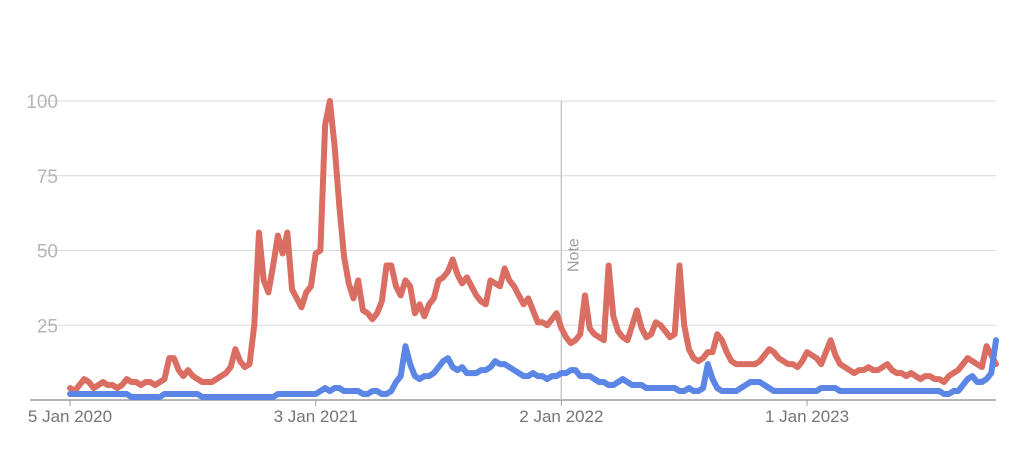  I want to click on x-tick-label-3: 1 Jan 2023, so click(807, 416).